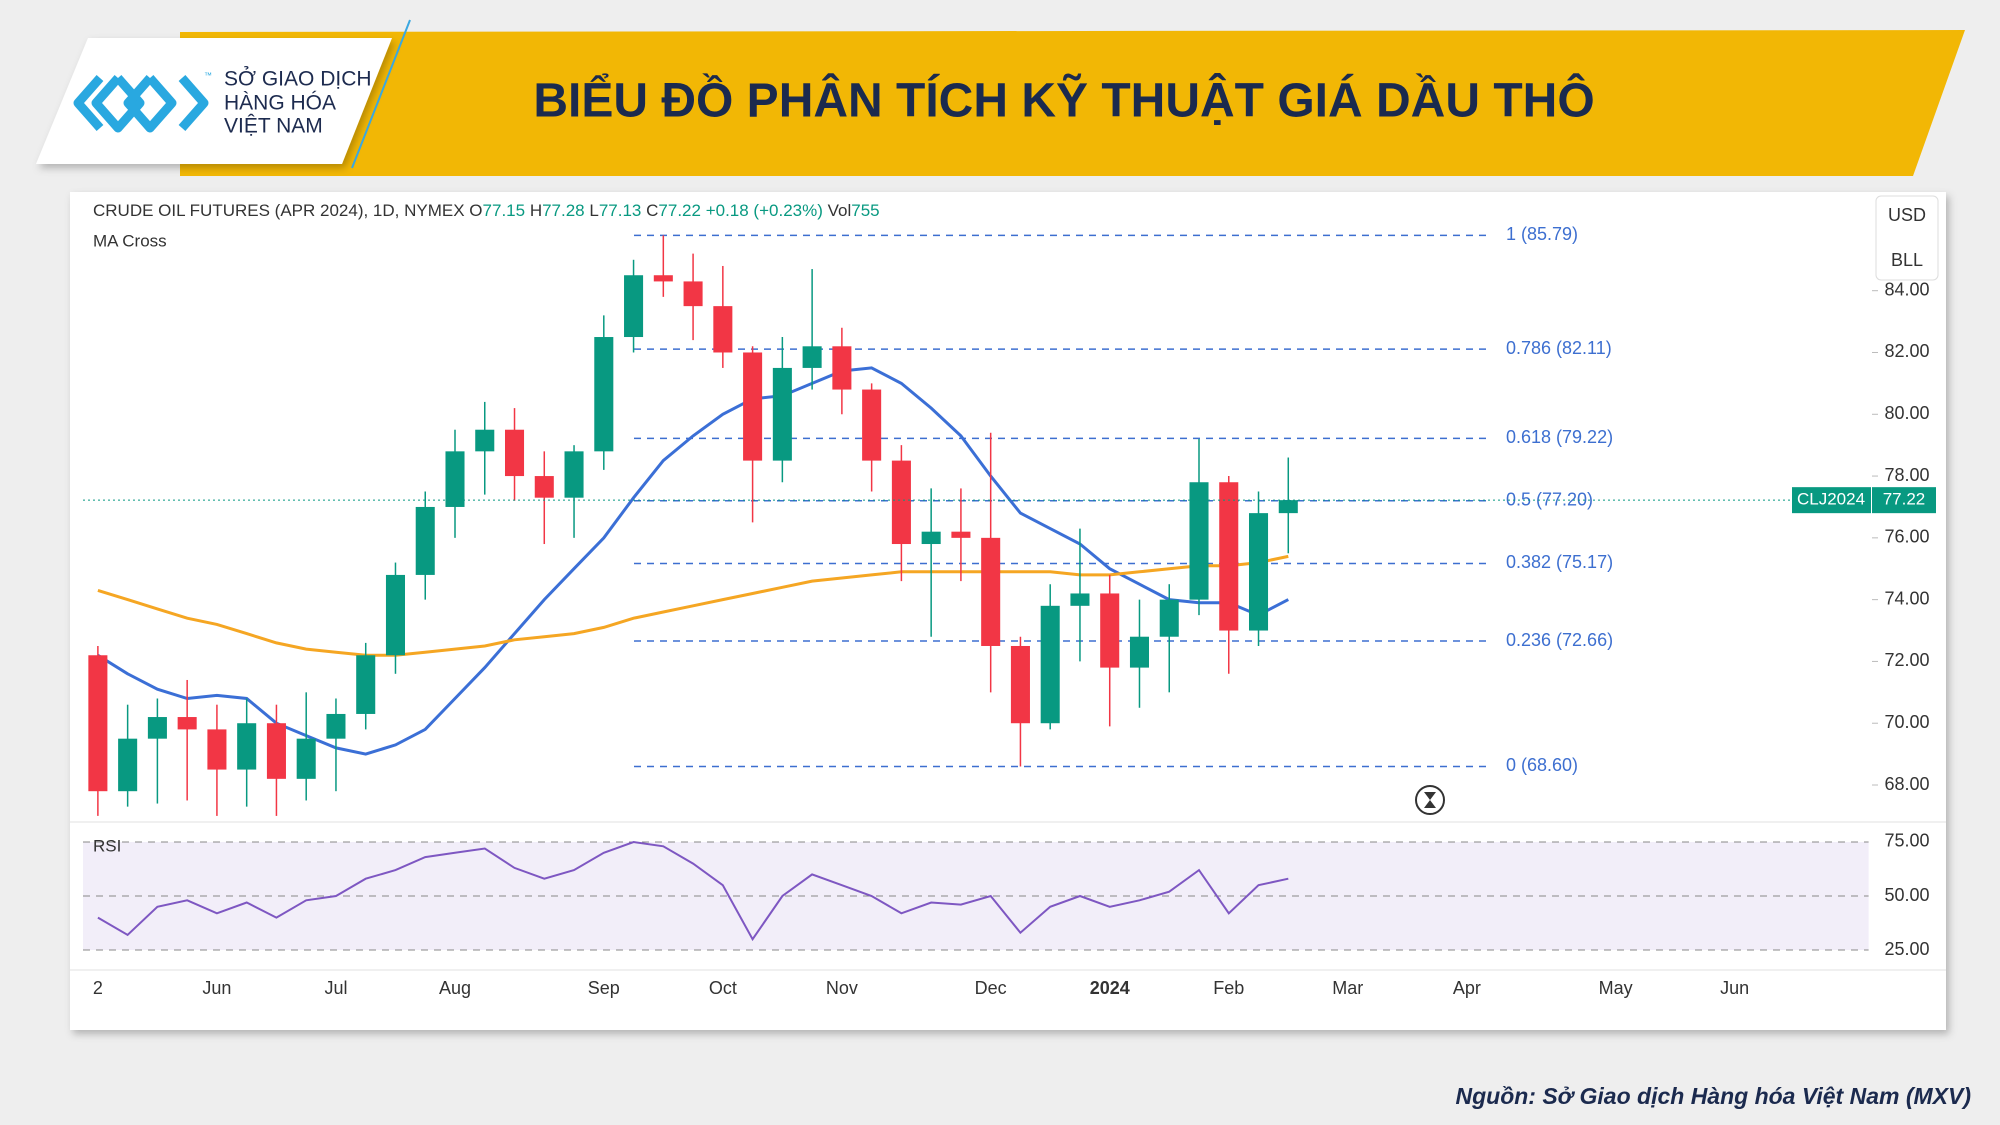  What do you see at coordinates (1549, 500) in the screenshot?
I see `fib-label: 0.5 (77.20)` at bounding box center [1549, 500].